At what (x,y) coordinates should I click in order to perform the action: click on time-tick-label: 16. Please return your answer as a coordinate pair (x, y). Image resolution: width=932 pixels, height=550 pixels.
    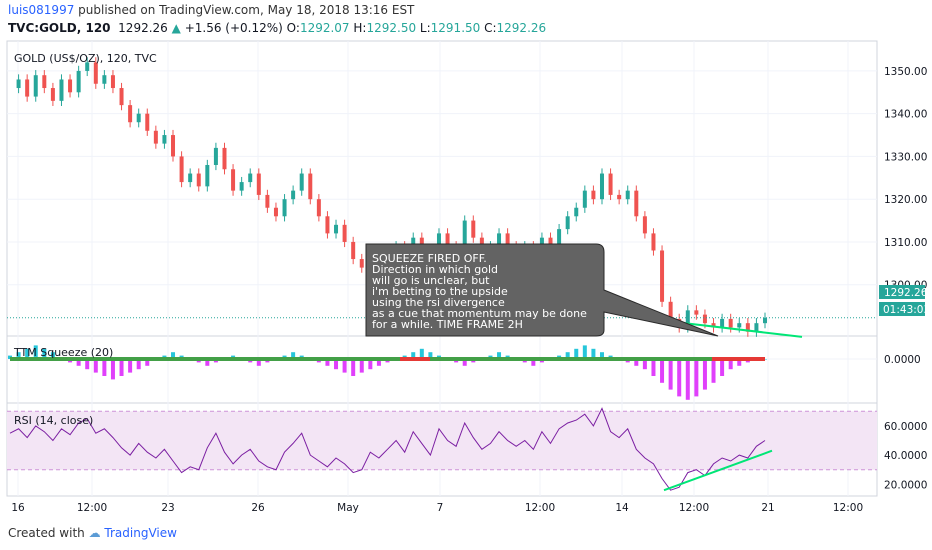
    Looking at the image, I should click on (18, 508).